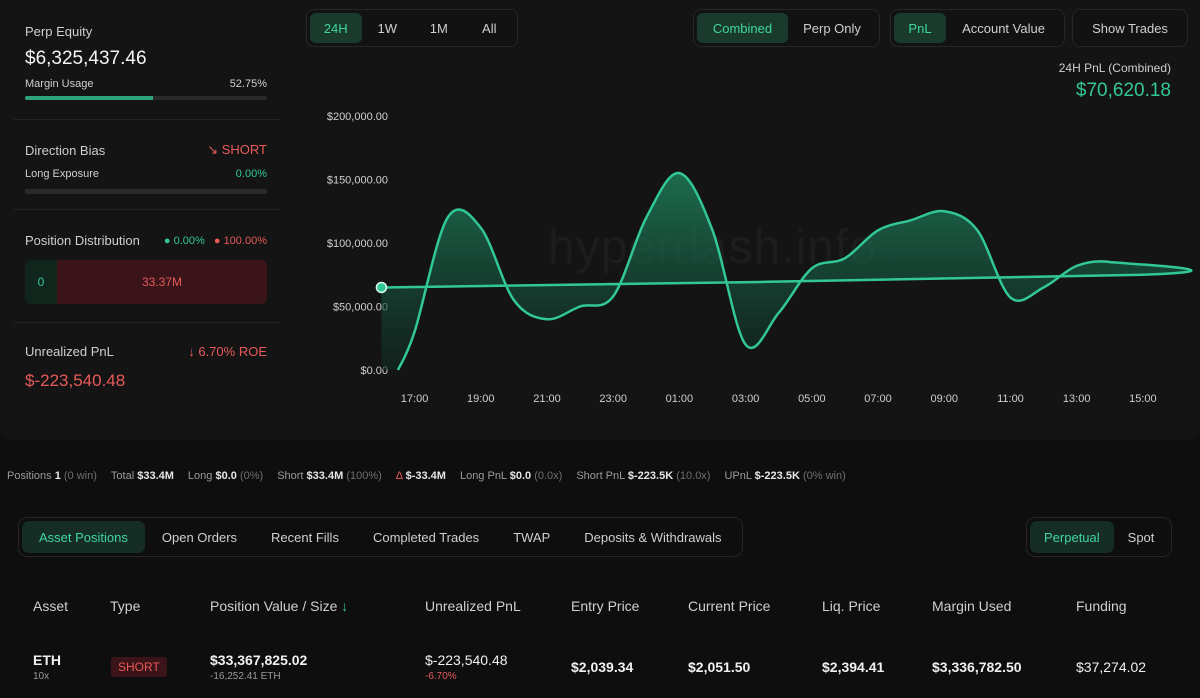 This screenshot has height=698, width=1200. Describe the element at coordinates (977, 667) in the screenshot. I see `margin-used: $3,336,782.50` at that location.